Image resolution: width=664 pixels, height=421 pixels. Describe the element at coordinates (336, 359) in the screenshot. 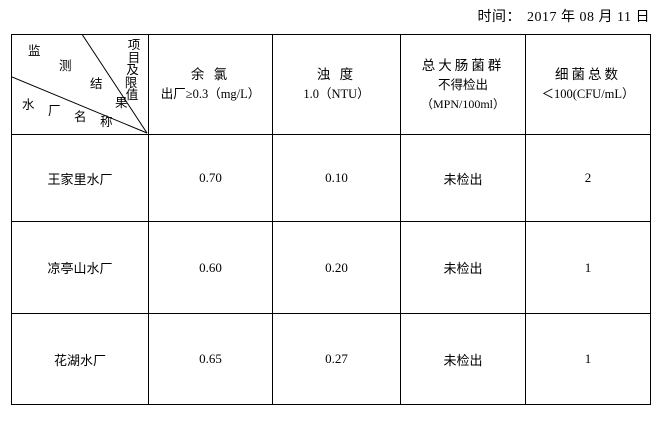

I see `cell-turbidity: 0.27` at that location.